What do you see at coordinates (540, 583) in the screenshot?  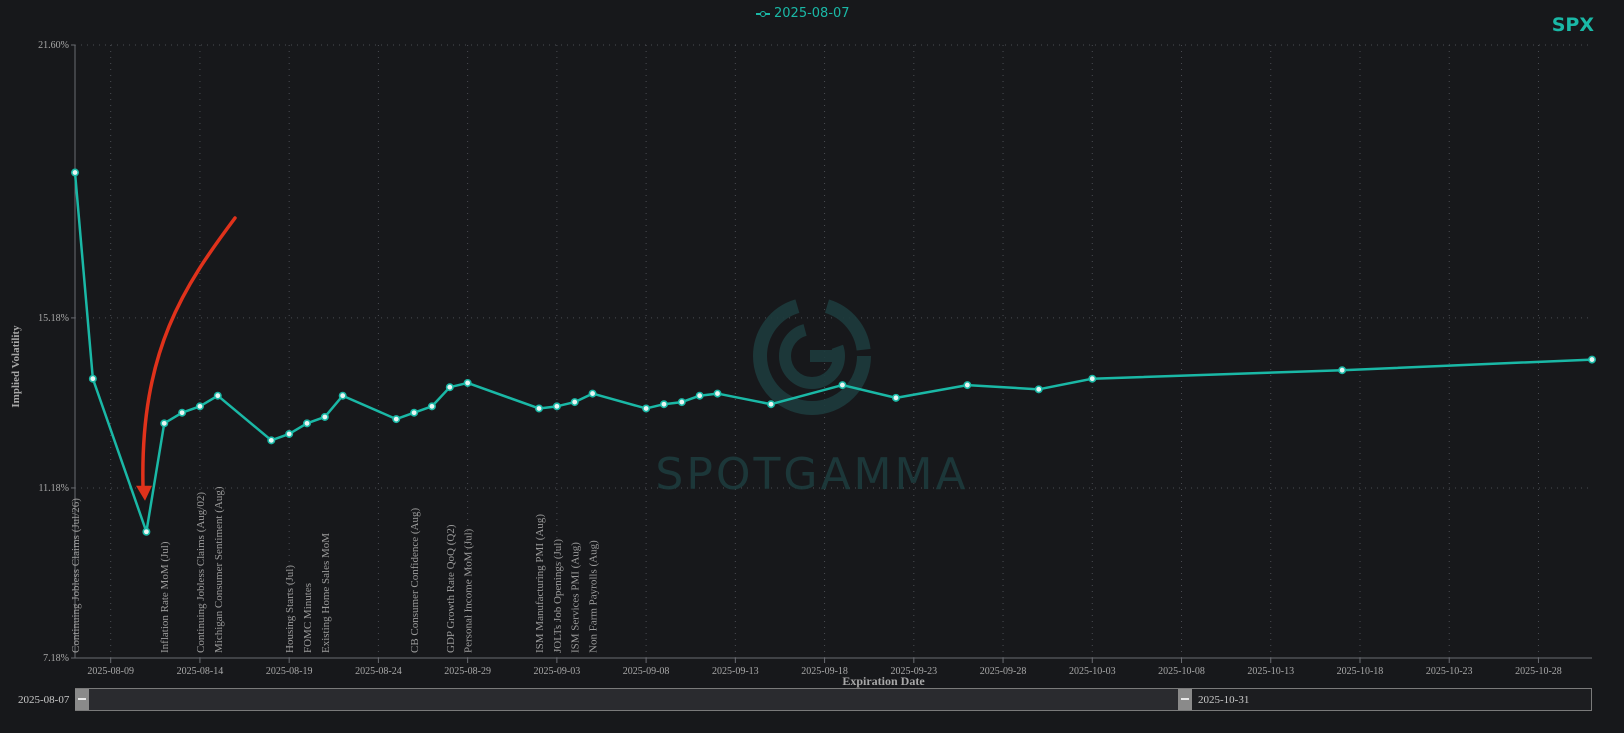 I see `event-annotation-label: ISM Manufacturing PMI (Aug)` at bounding box center [540, 583].